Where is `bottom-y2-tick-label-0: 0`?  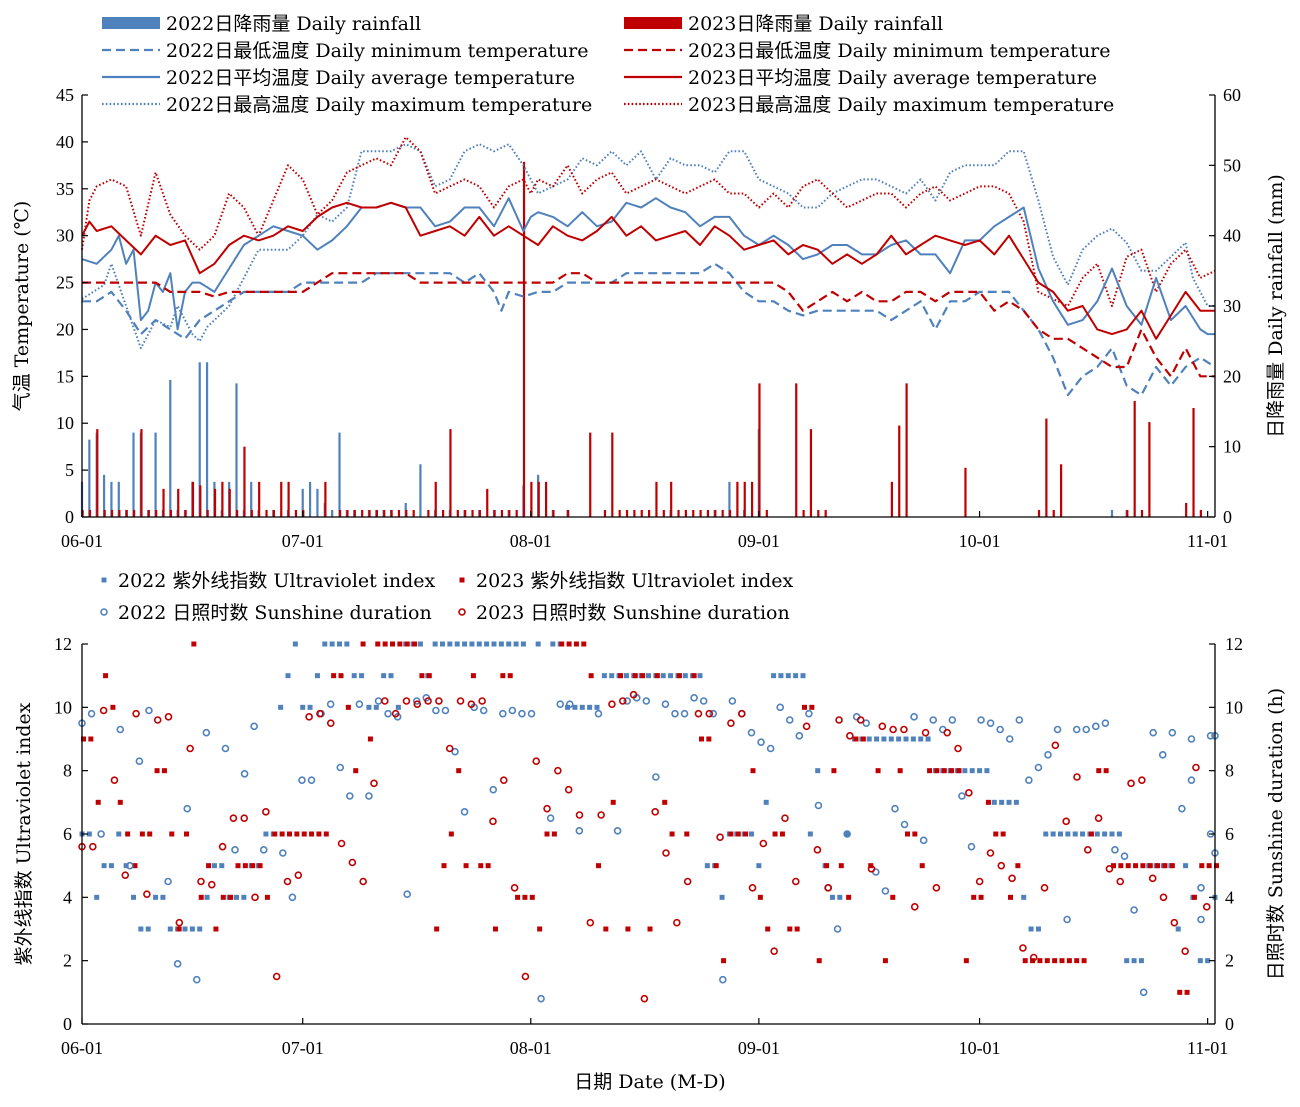 bottom-y2-tick-label-0: 0 is located at coordinates (1229, 1024).